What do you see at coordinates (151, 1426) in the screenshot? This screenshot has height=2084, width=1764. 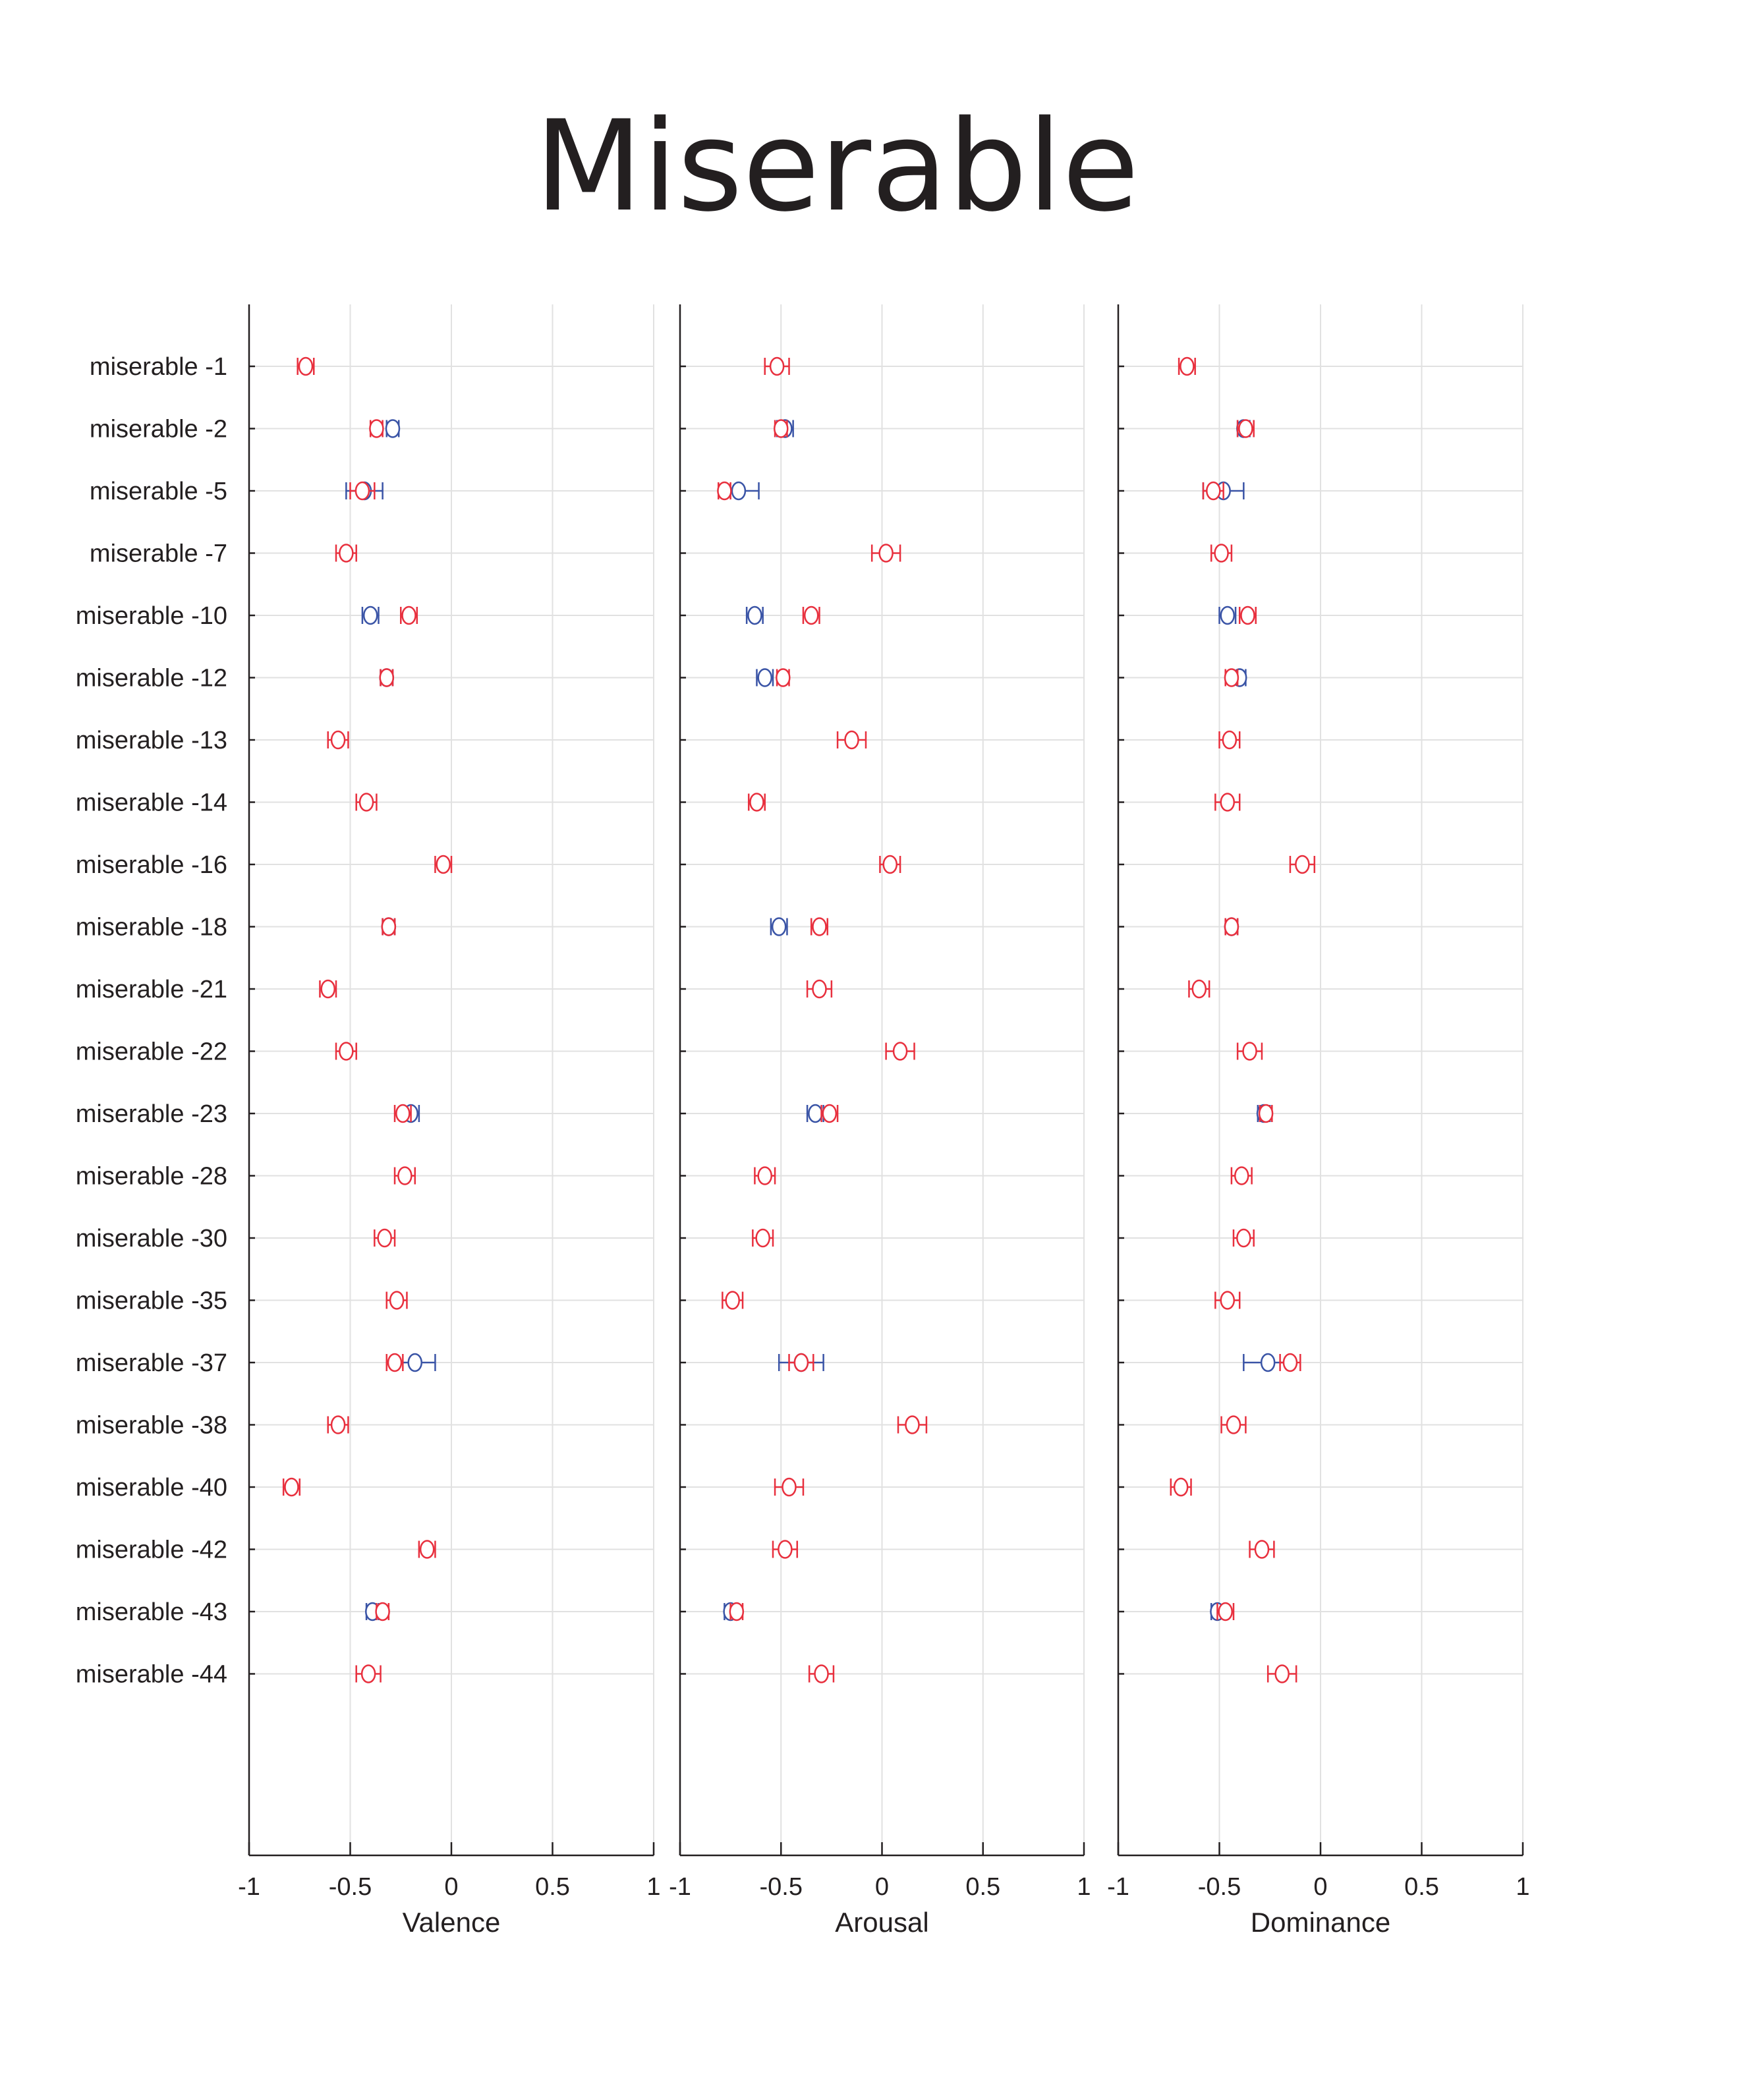 I see `category-label: miserable -38` at bounding box center [151, 1426].